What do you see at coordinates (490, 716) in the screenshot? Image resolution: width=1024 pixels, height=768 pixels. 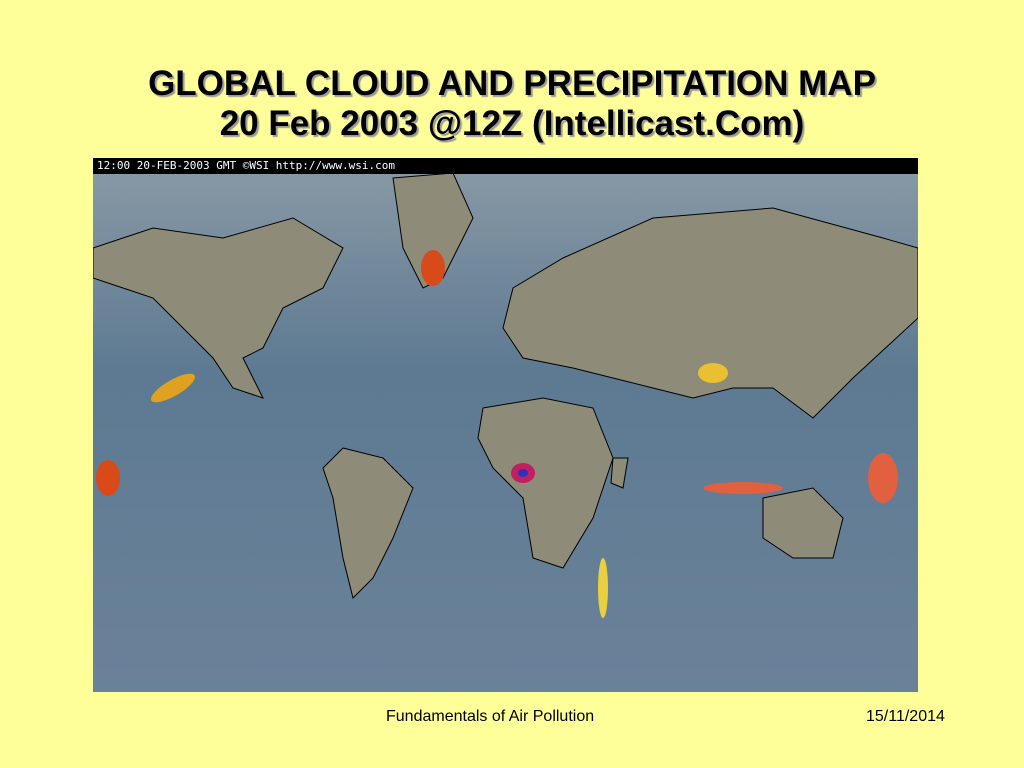 I see `footer-text: Fundamentals of Air Pollution` at bounding box center [490, 716].